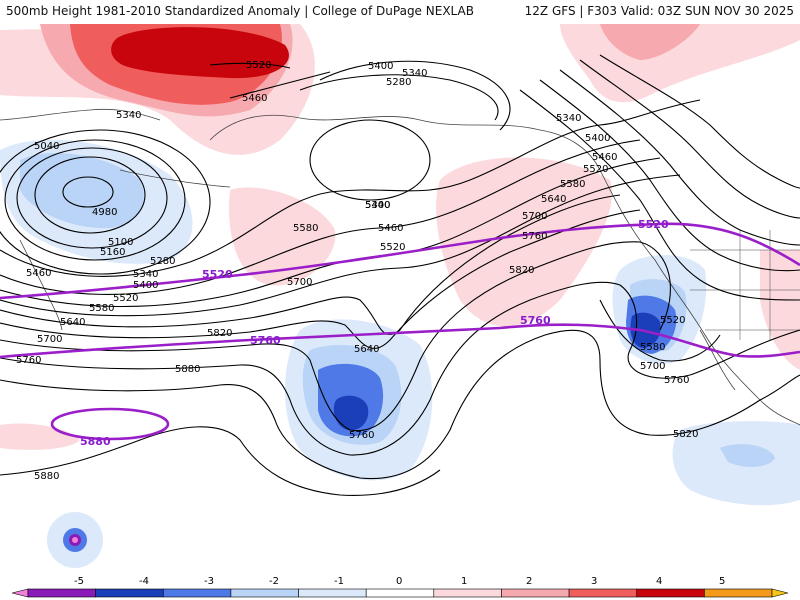 The height and width of the screenshot is (600, 800). Describe the element at coordinates (209, 581) in the screenshot. I see `colorbar-label: -3` at that location.